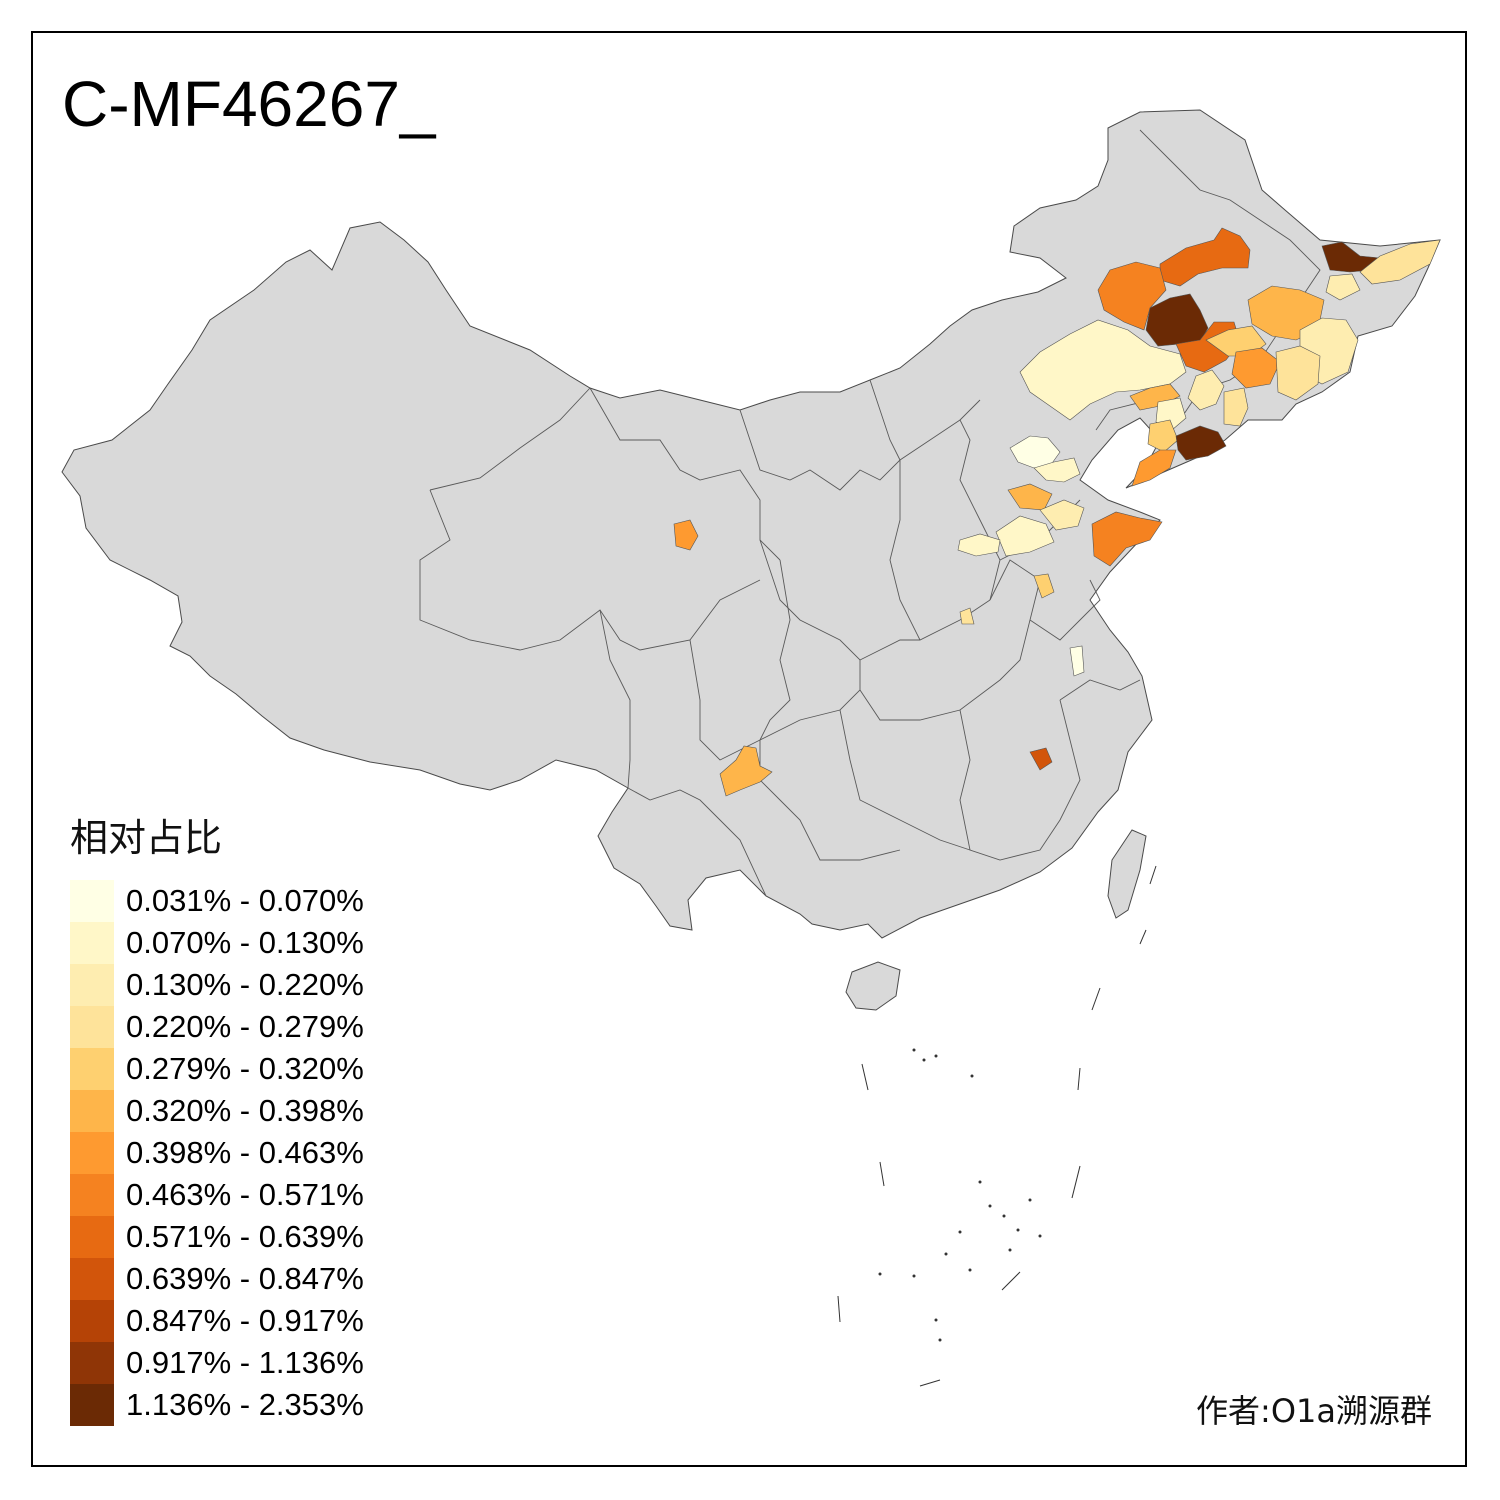 This screenshot has height=1500, width=1500. What do you see at coordinates (1062, 515) in the screenshot?
I see `region-shandong-west` at bounding box center [1062, 515].